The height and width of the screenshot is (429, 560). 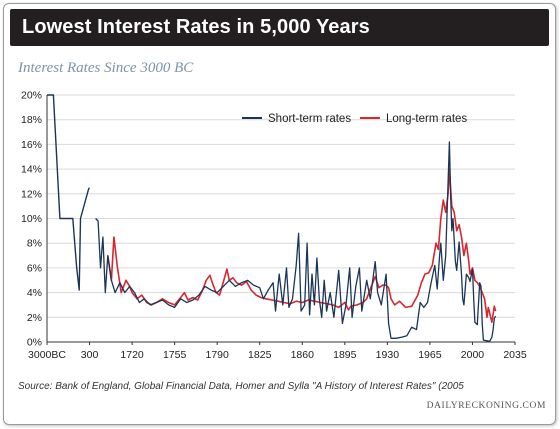 What do you see at coordinates (345, 355) in the screenshot?
I see `x-tick-label: 1895` at bounding box center [345, 355].